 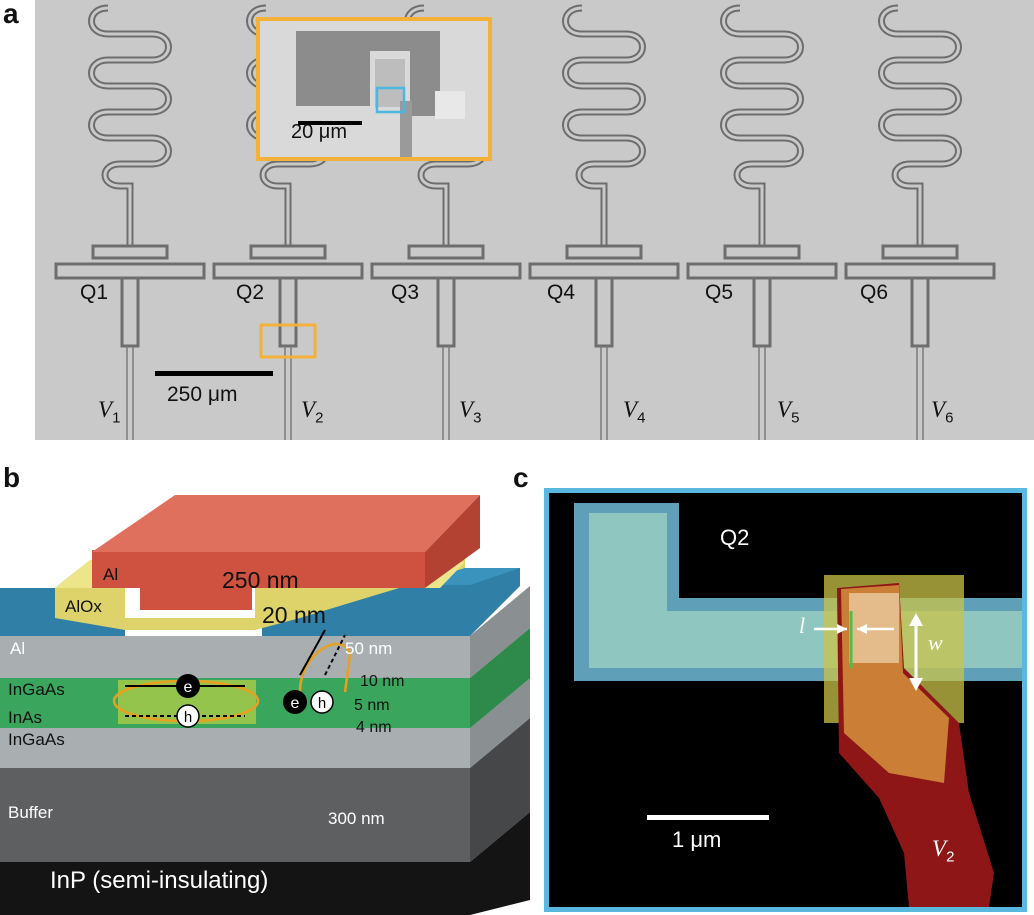 I want to click on label-inas: InAs, so click(x=25, y=717).